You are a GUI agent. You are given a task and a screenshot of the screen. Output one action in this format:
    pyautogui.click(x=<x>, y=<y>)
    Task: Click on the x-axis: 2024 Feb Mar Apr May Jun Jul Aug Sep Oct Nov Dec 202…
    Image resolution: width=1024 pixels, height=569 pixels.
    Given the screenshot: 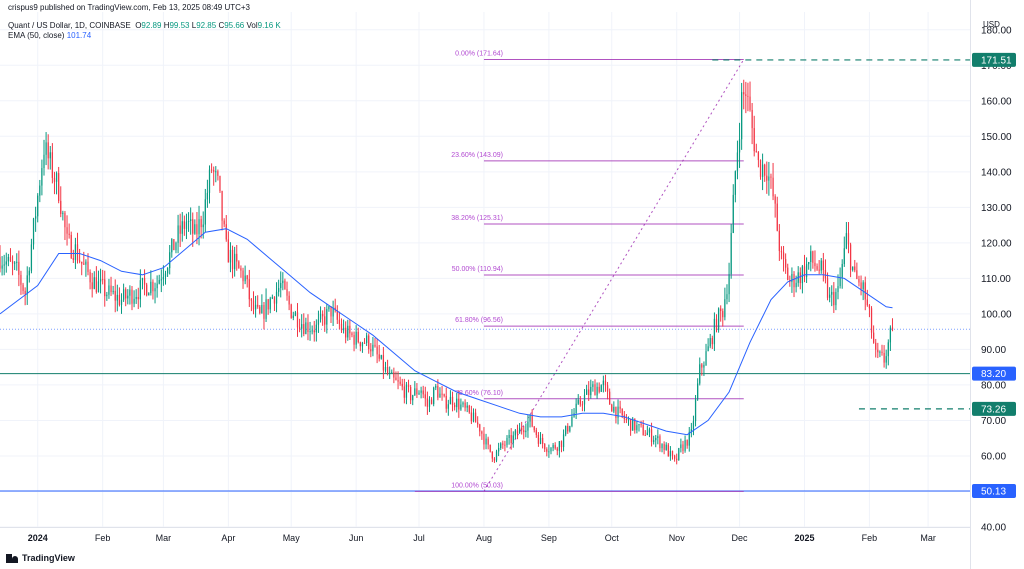 What is the action you would take?
    pyautogui.click(x=482, y=538)
    